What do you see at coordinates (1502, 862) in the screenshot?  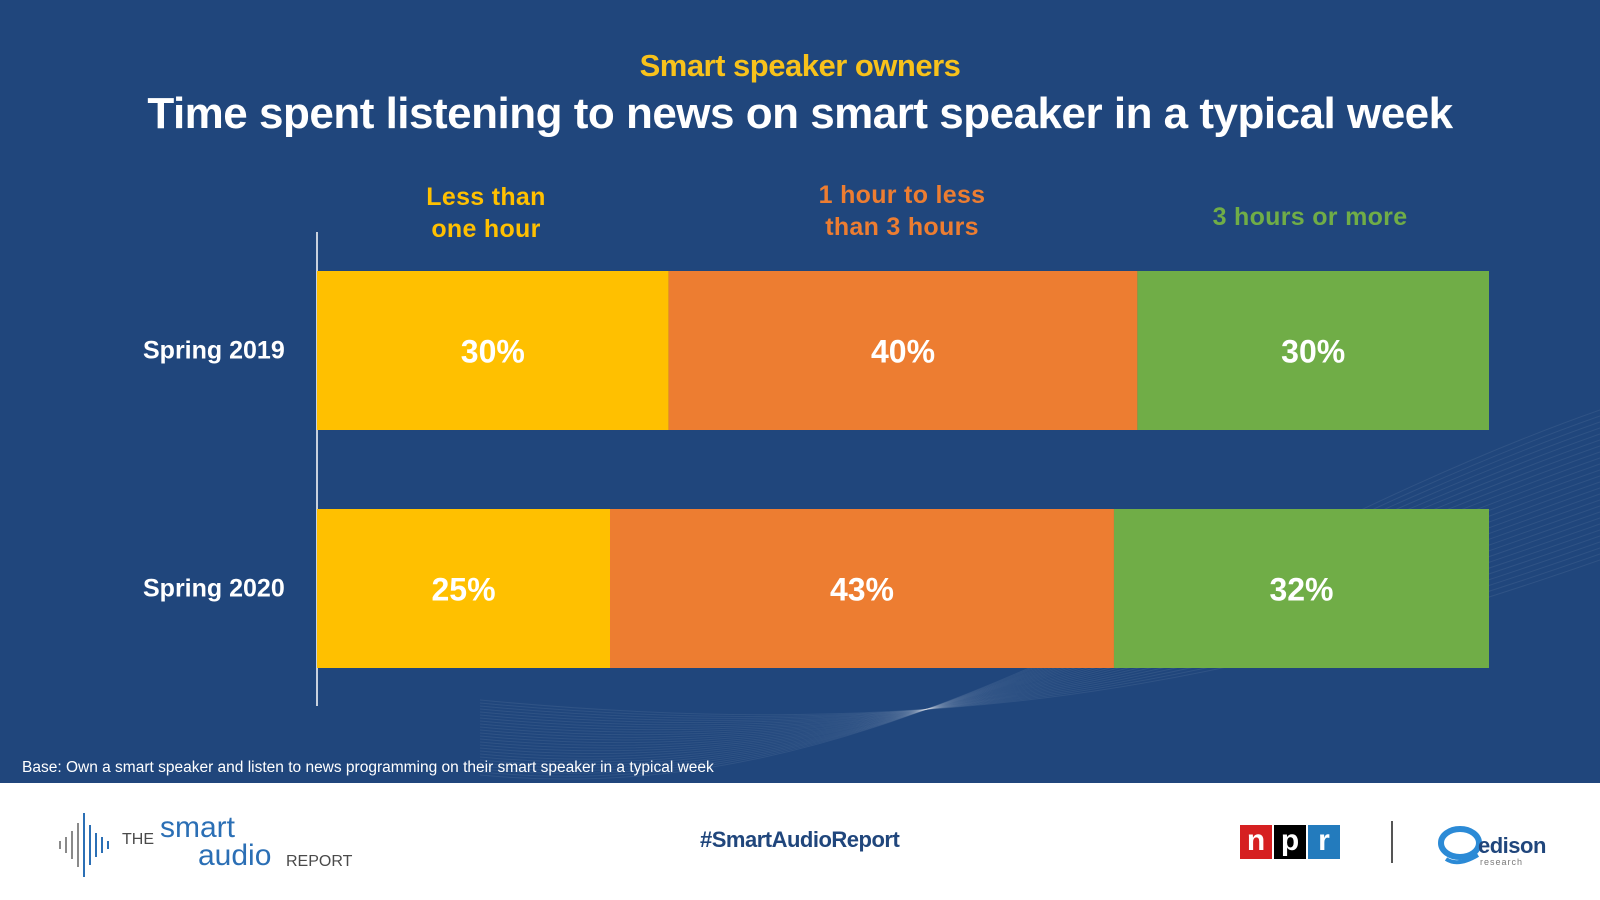 I see `edison-logo-subtext: research` at bounding box center [1502, 862].